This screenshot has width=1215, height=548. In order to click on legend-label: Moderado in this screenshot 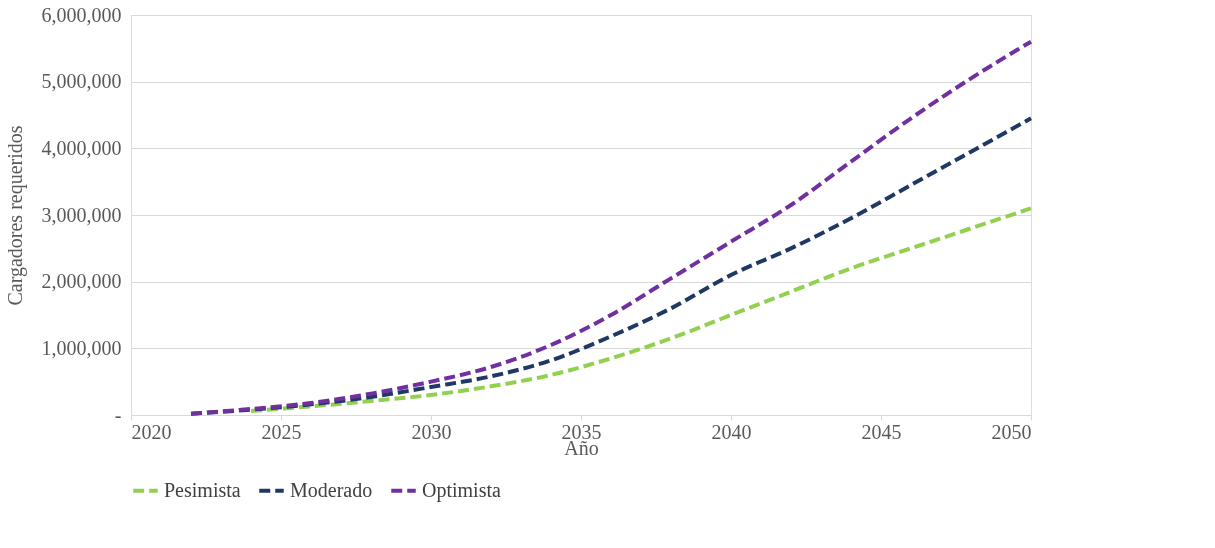, I will do `click(331, 489)`.